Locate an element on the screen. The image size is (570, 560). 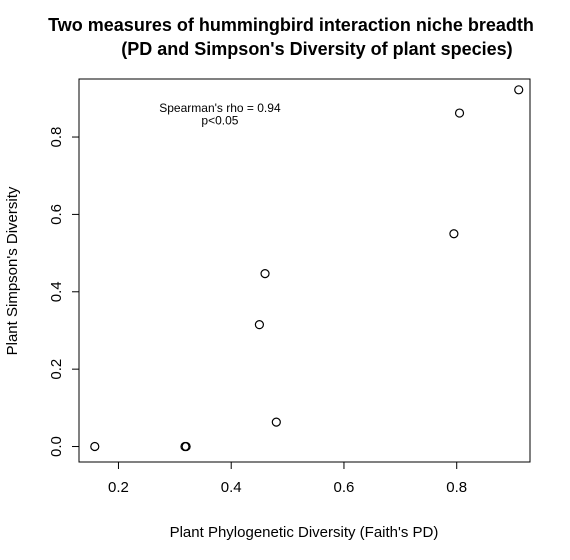
x-axis: 0.2 0.4 0.6 0.8 is located at coordinates (287, 478).